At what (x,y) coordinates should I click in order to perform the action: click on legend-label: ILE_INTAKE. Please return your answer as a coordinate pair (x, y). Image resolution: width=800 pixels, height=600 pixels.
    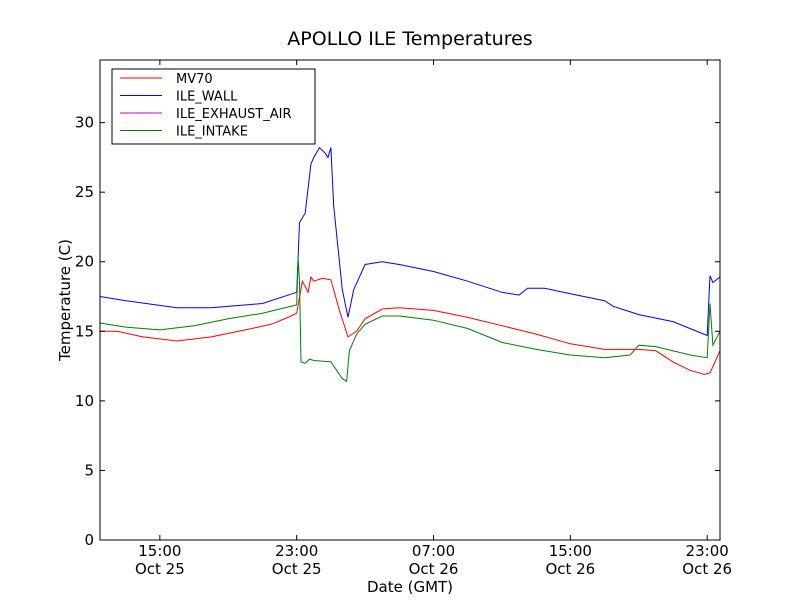
    Looking at the image, I should click on (212, 132).